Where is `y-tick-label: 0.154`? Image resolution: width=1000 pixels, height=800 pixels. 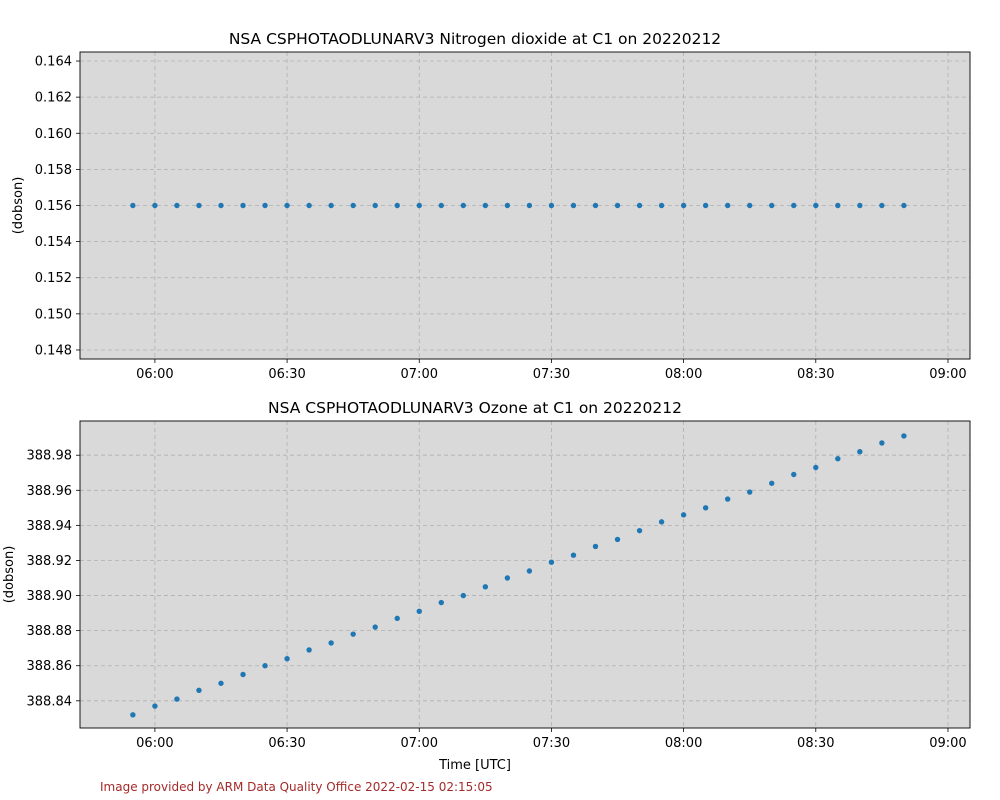
y-tick-label: 0.154 is located at coordinates (53, 242).